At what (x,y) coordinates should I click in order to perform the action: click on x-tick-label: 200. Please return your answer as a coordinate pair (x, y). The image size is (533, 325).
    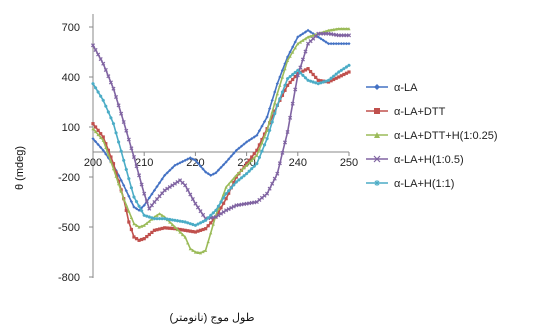
    Looking at the image, I should click on (93, 163).